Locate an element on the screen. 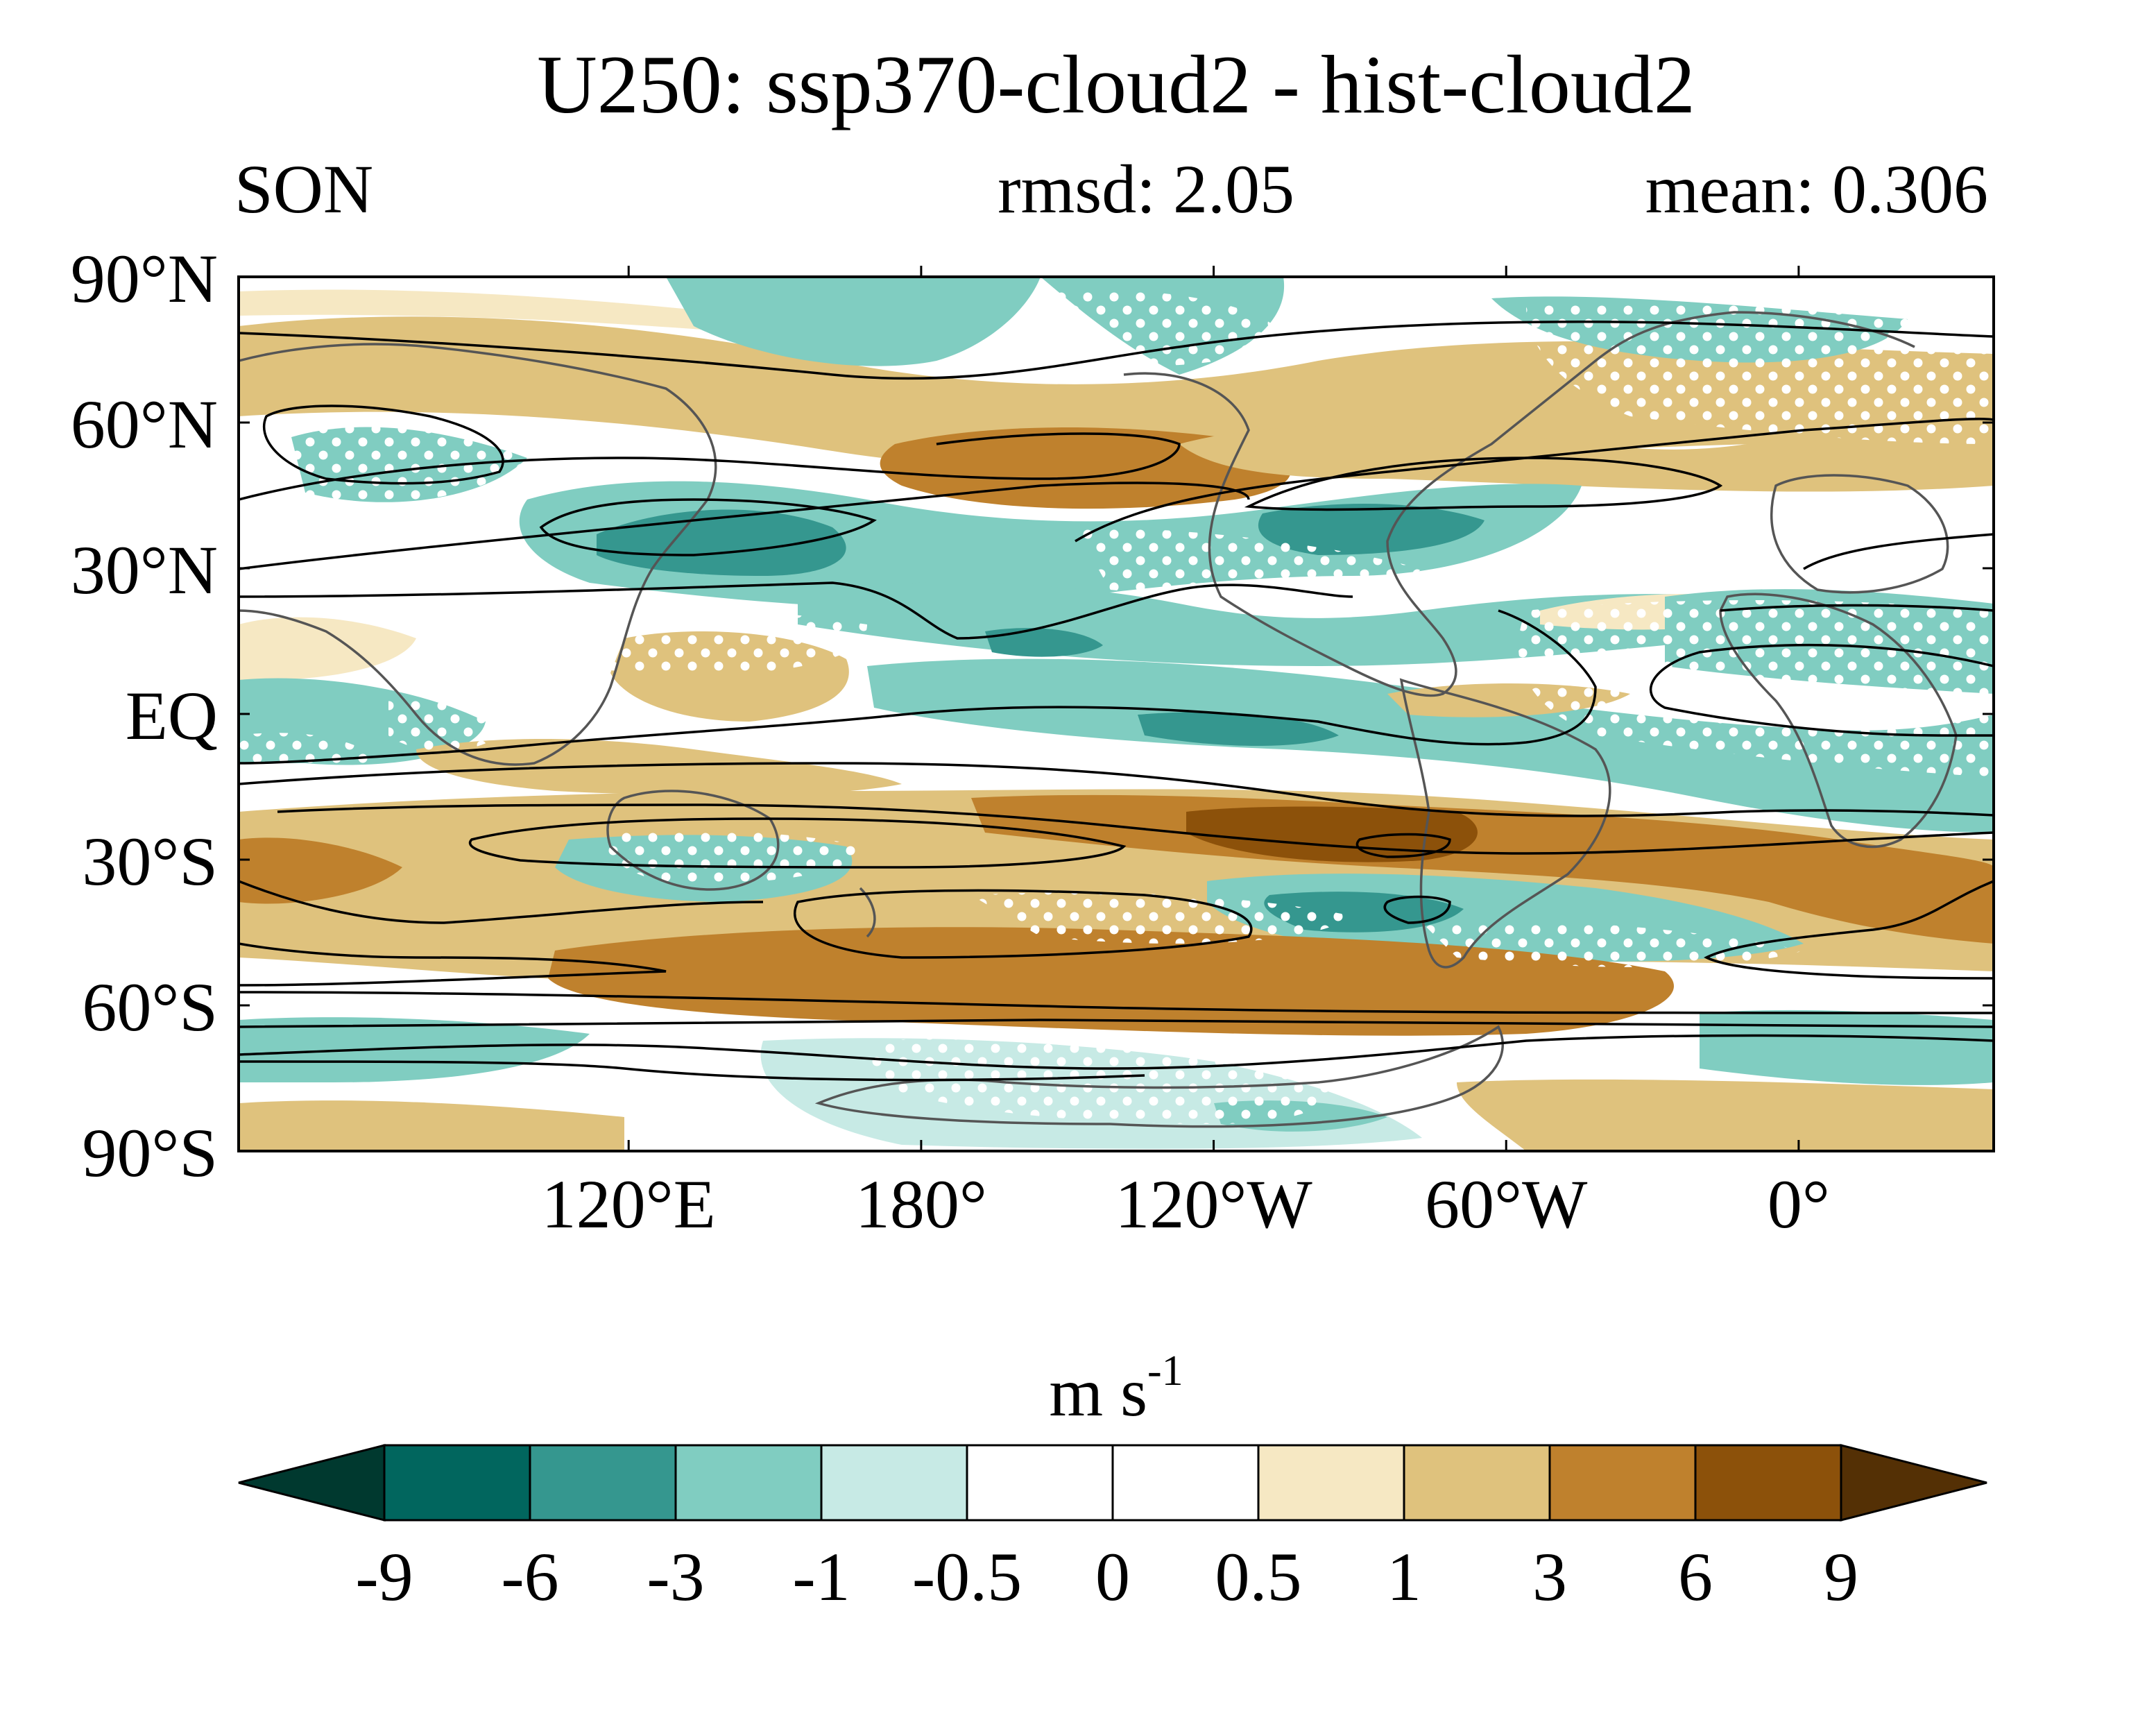  lat-tick-label: 30°N is located at coordinates (144, 569).